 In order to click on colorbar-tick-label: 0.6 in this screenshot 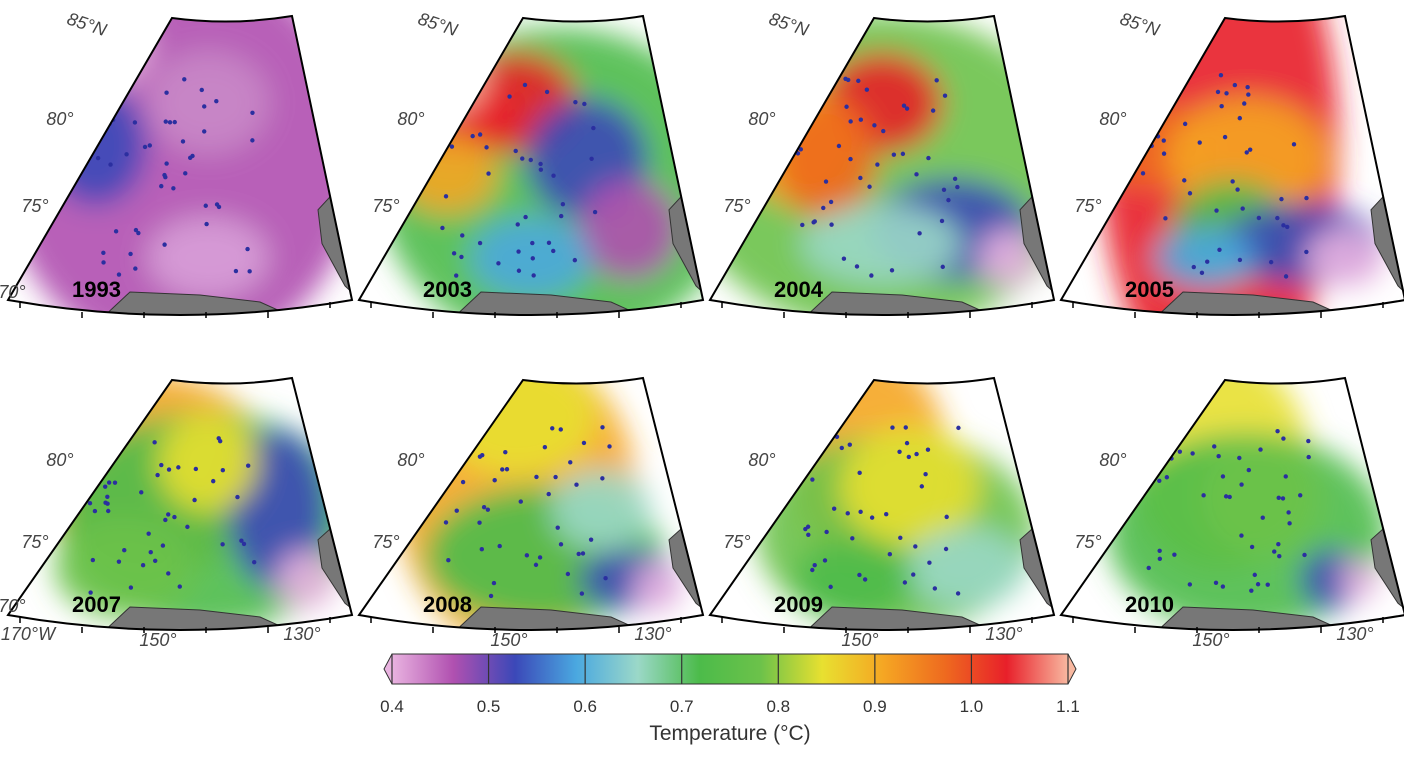, I will do `click(585, 706)`.